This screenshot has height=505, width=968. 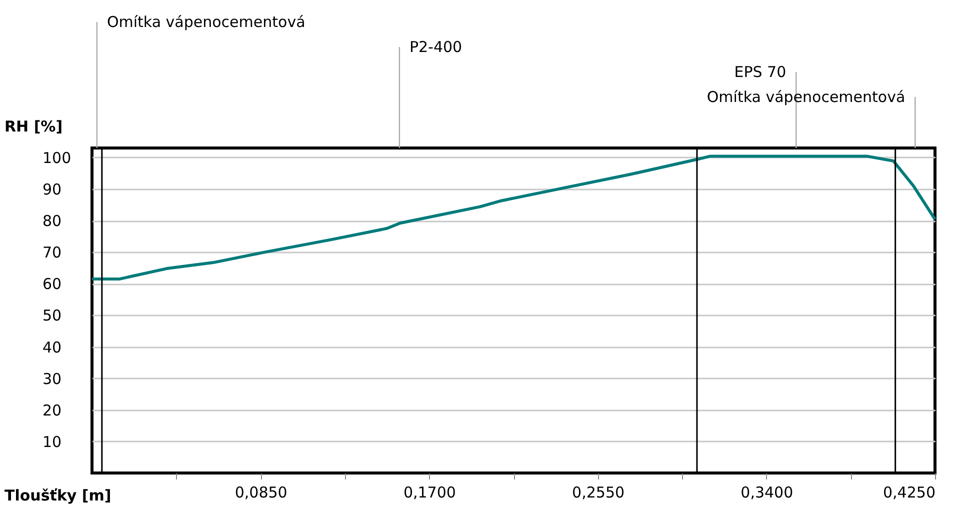 What do you see at coordinates (767, 493) in the screenshot?
I see `x-tick-label: 0,3400` at bounding box center [767, 493].